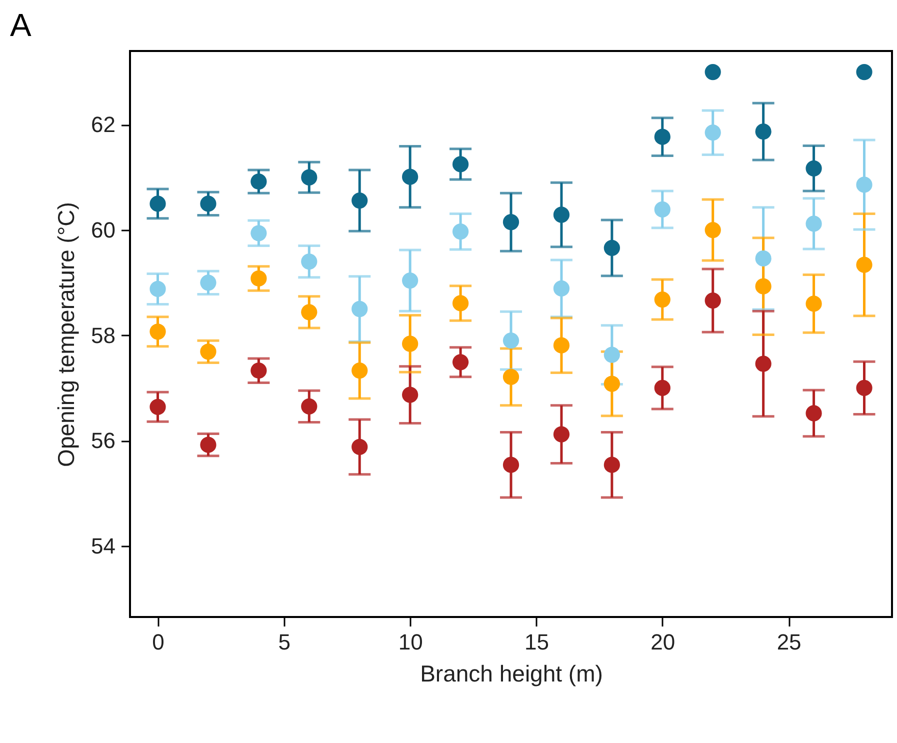 This screenshot has width=897, height=743. Describe the element at coordinates (158, 642) in the screenshot. I see `x-tick-label: 0` at that location.